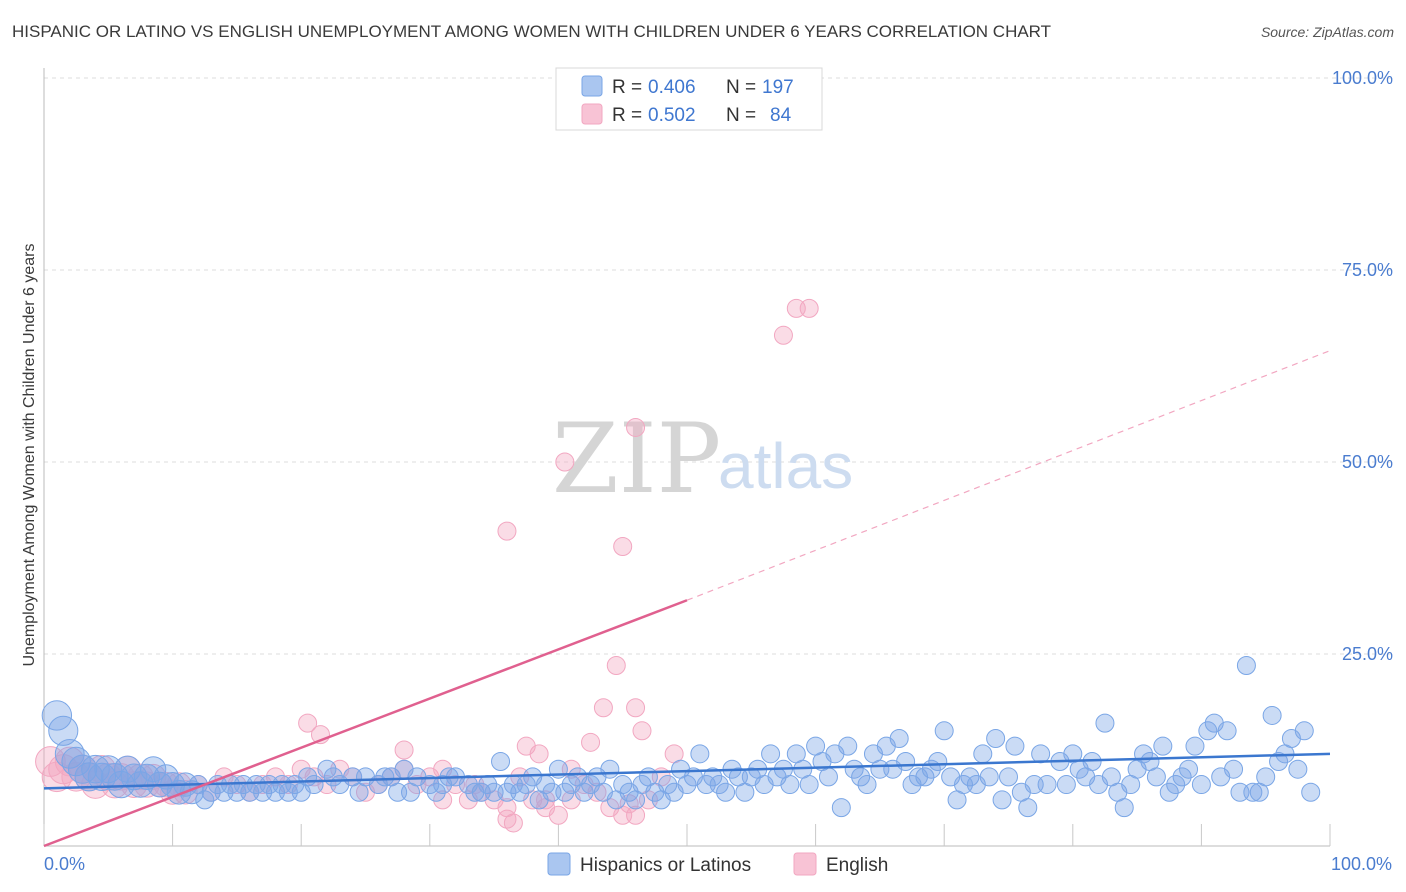  Describe the element at coordinates (805, 864) in the screenshot. I see `bottom-legend-swatch-english` at that location.